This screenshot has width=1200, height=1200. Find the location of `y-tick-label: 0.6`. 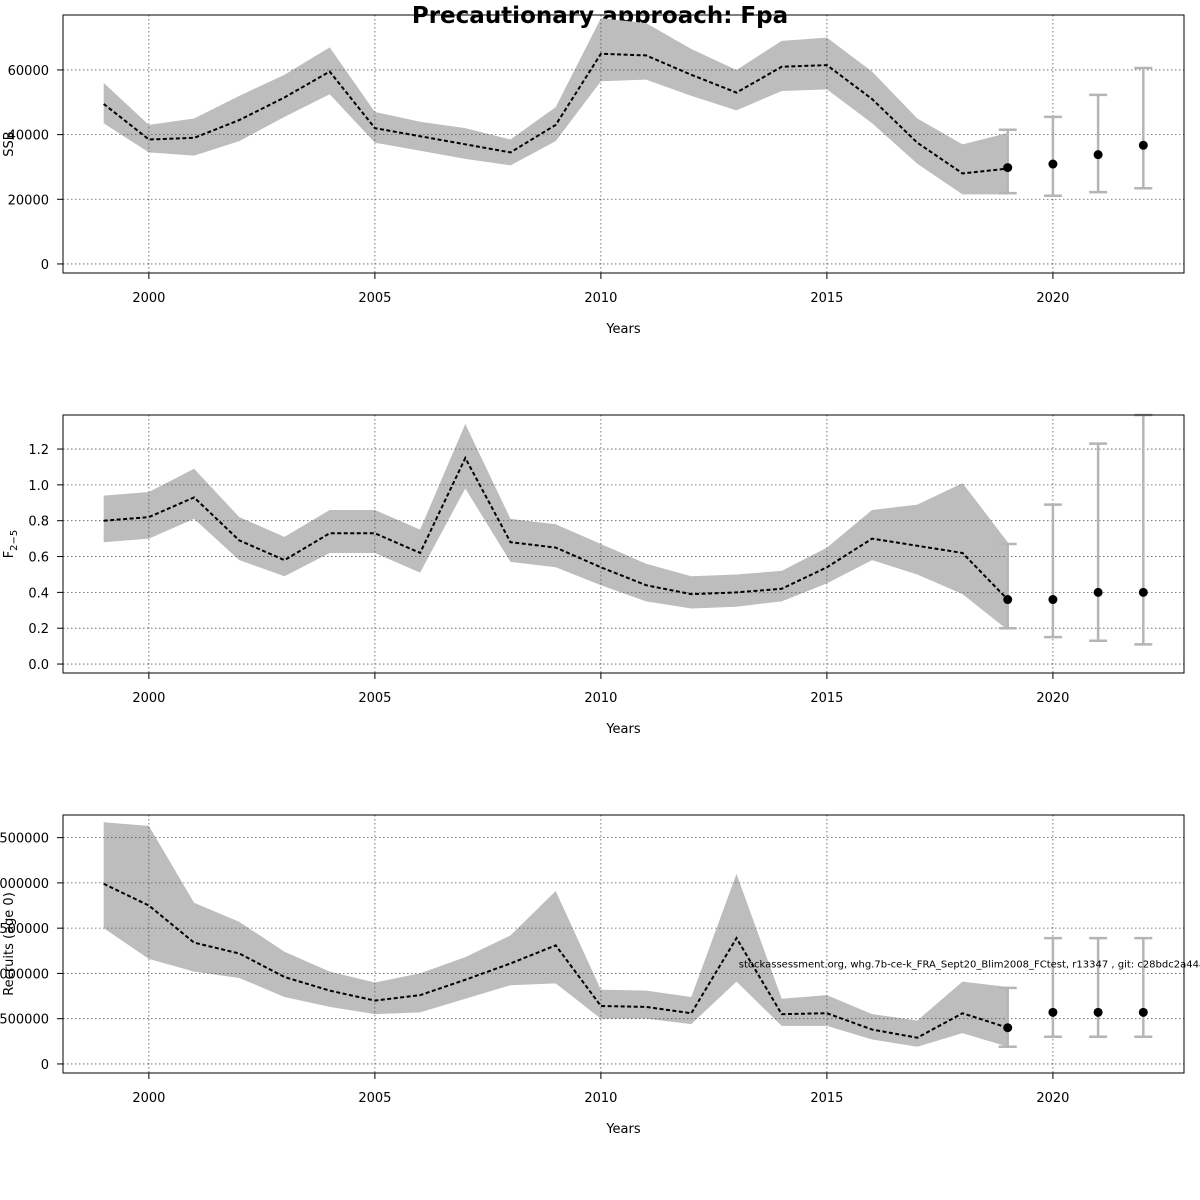

y-tick-label: 0.6 is located at coordinates (38, 558).